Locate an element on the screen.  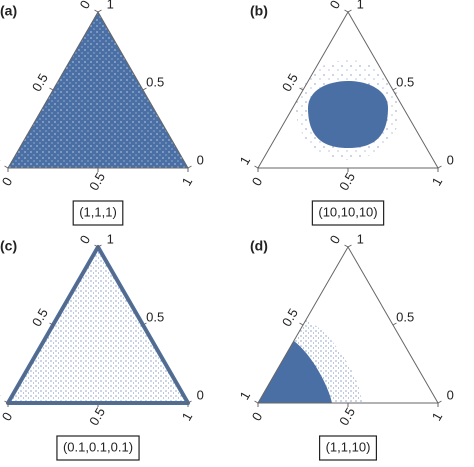
panel-label: (b) is located at coordinates (259, 11).